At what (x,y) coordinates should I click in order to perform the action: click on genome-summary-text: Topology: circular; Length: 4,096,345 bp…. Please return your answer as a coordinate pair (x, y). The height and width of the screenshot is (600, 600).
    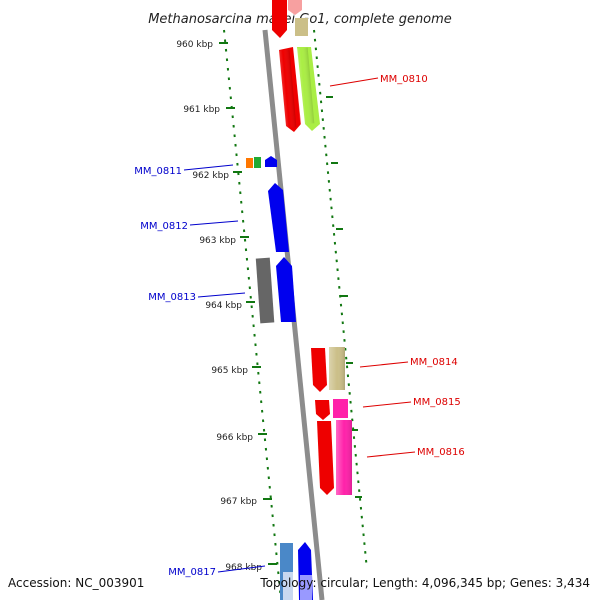
    Looking at the image, I should click on (425, 583).